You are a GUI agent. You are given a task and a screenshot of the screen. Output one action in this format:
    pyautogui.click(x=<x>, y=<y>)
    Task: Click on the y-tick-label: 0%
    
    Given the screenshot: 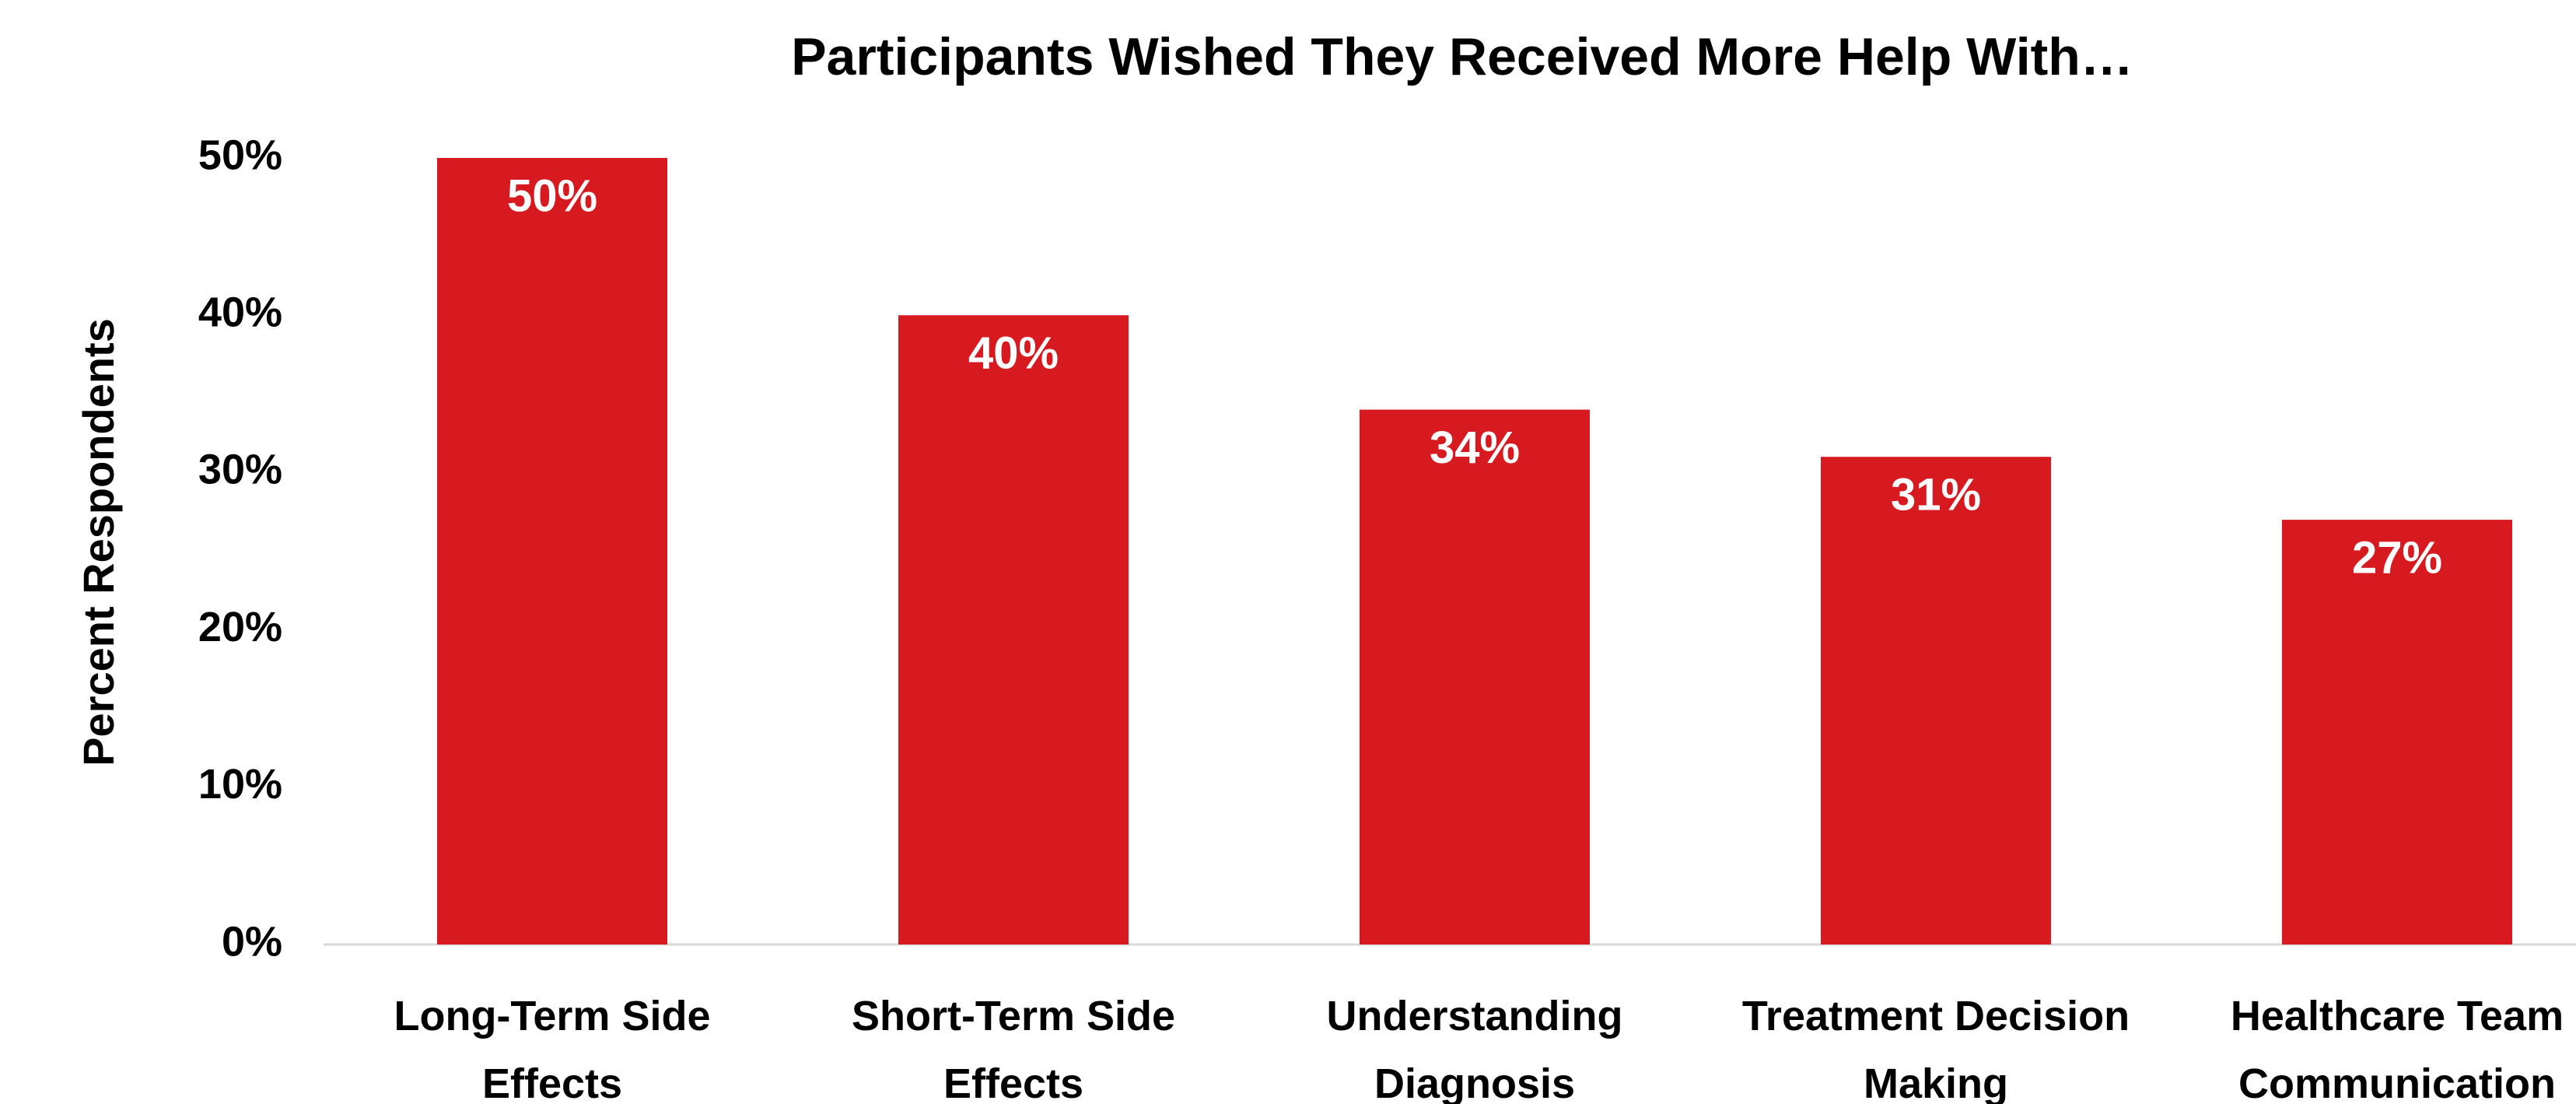 What is the action you would take?
    pyautogui.click(x=252, y=942)
    